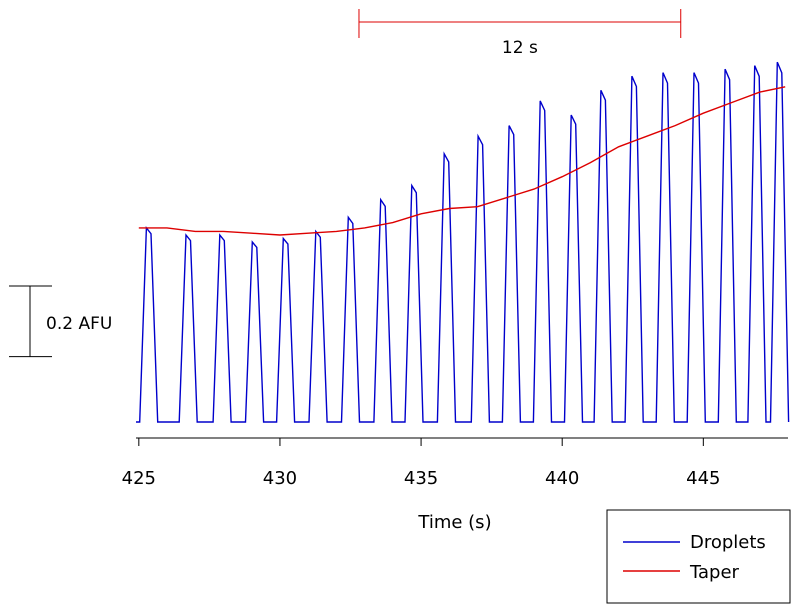  Describe the element at coordinates (520, 33) in the screenshot. I see `time-scale-bar: 12 s` at that location.